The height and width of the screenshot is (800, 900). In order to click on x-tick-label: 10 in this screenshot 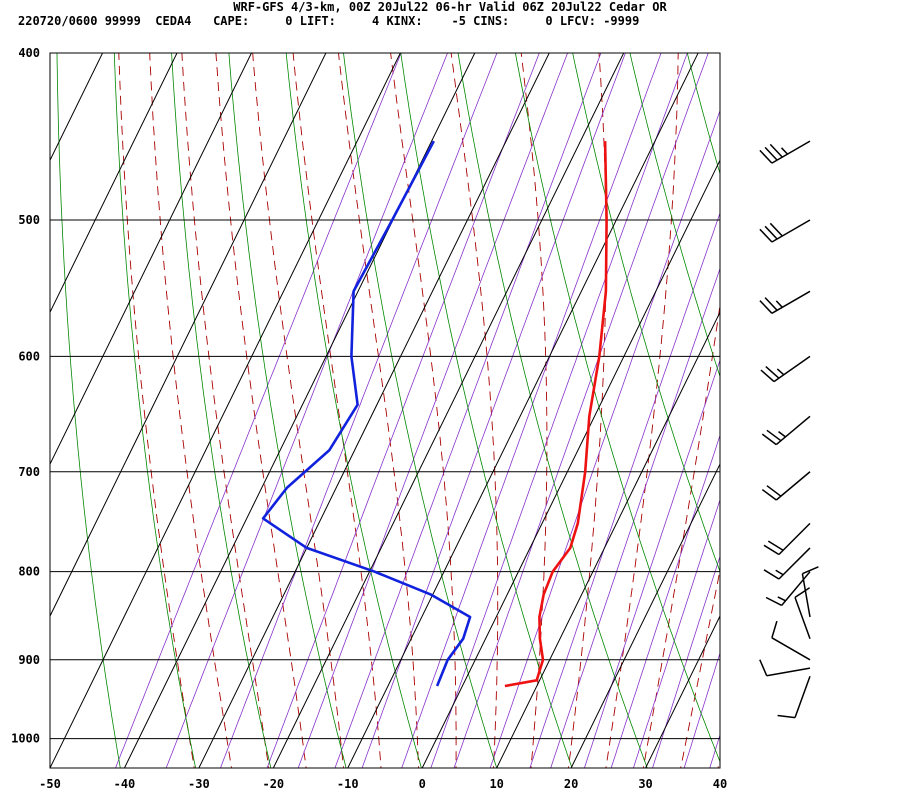, I will do `click(496, 784)`.